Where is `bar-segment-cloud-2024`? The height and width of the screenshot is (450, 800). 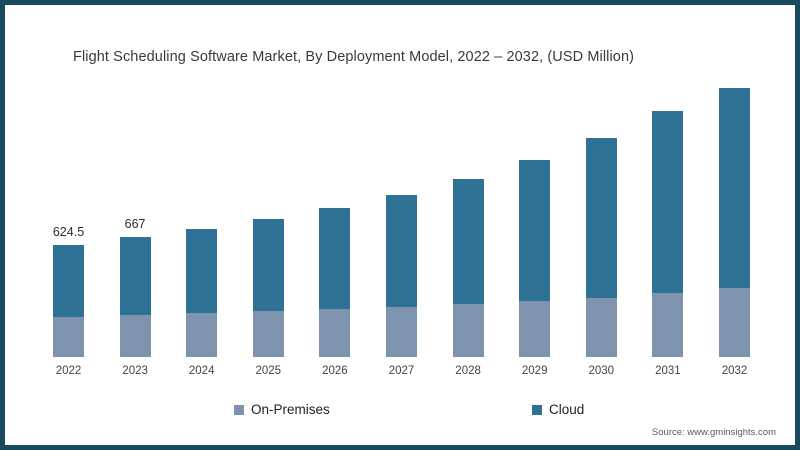
bar-segment-cloud-2024 is located at coordinates (202, 271).